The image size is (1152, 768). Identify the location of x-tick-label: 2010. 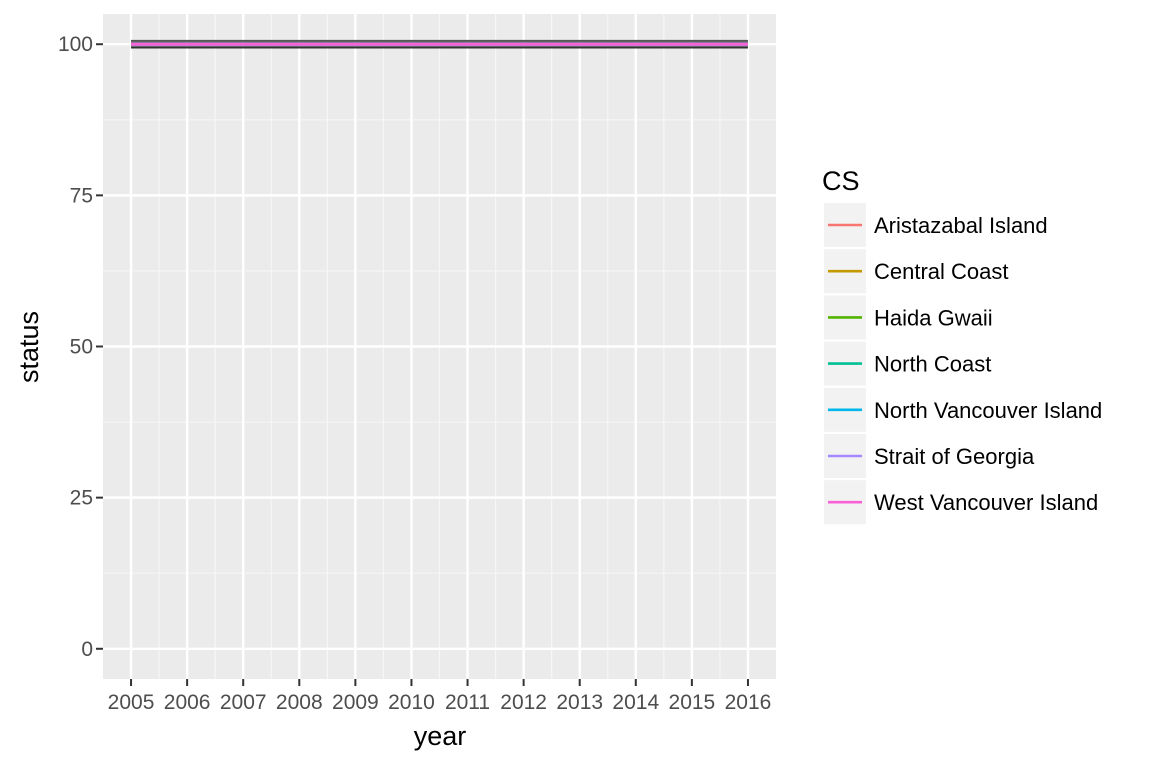
(411, 702).